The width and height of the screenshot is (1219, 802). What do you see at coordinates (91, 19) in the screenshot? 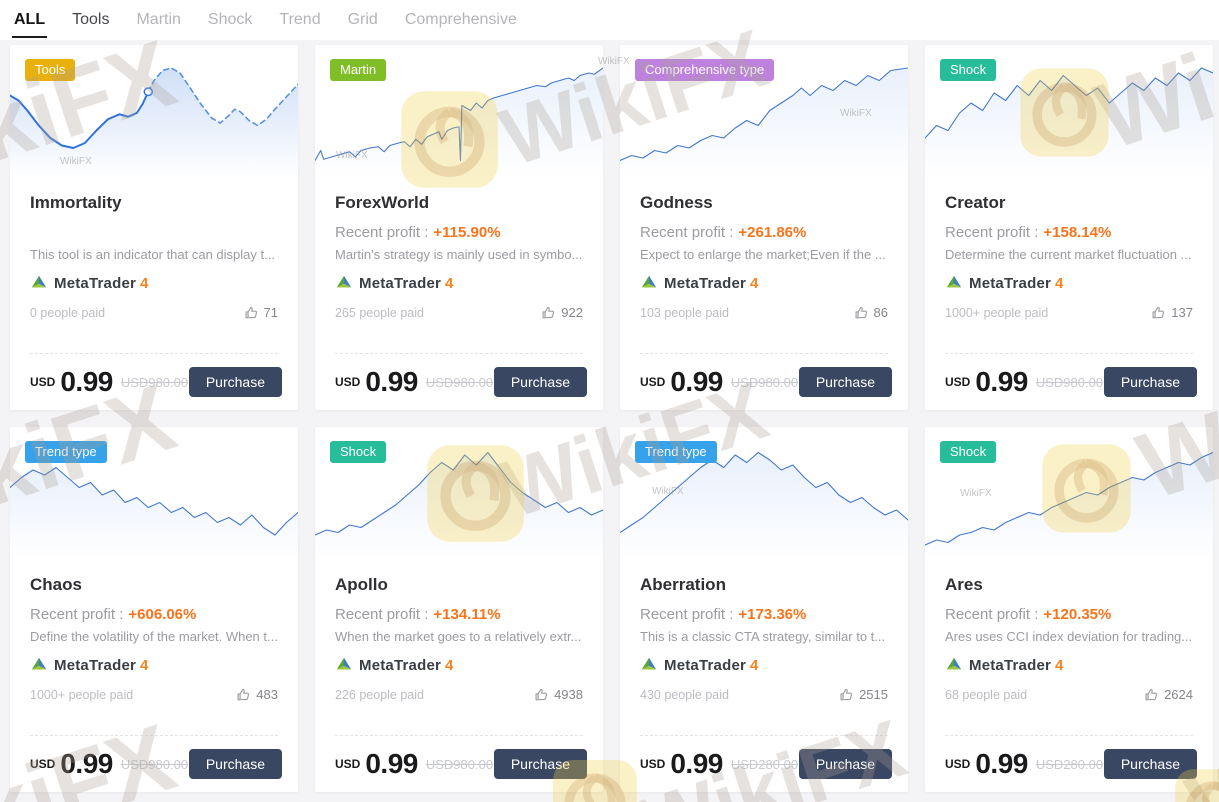
I see `nav-tab-tools: Tools` at bounding box center [91, 19].